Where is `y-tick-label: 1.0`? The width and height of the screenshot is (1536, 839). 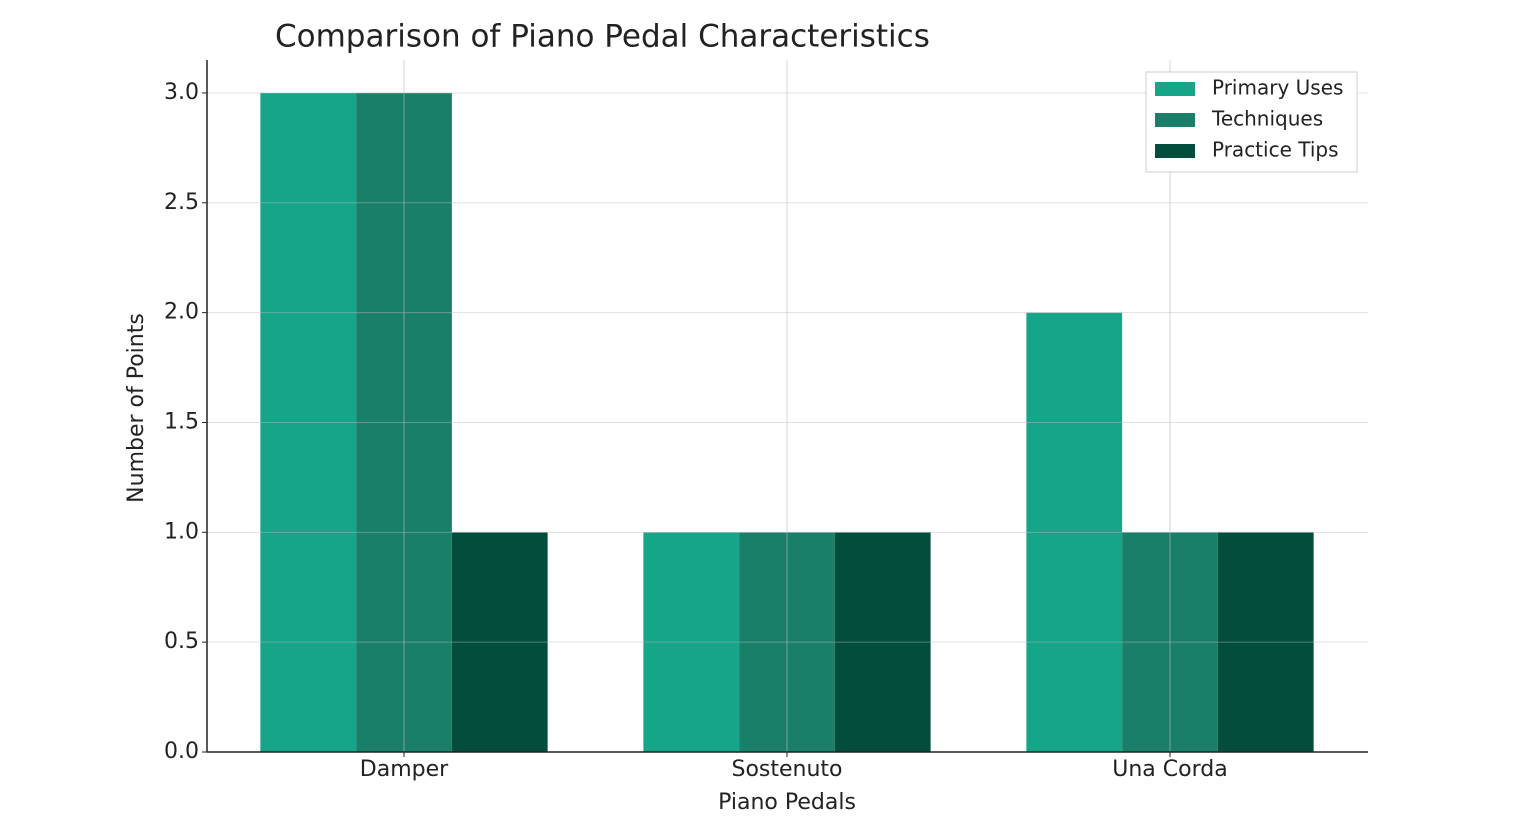
y-tick-label: 1.0 is located at coordinates (181, 531).